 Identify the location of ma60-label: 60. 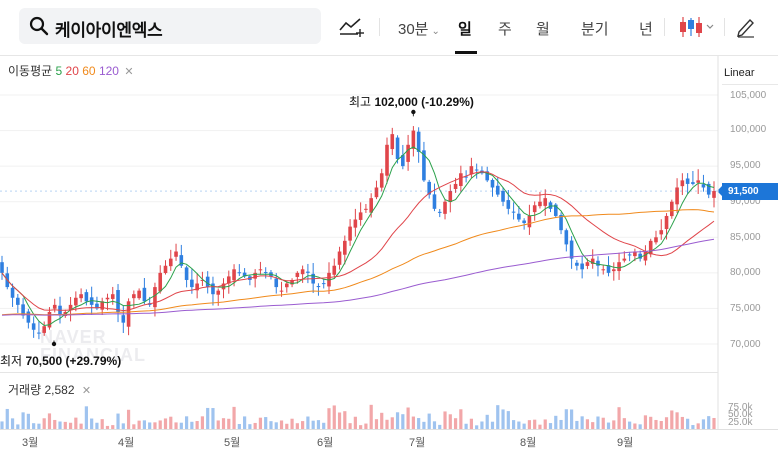
(89, 71).